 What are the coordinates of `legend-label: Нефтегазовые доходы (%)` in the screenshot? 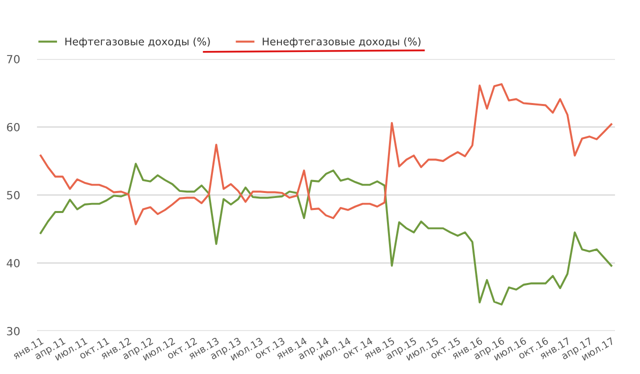 It's located at (137, 42).